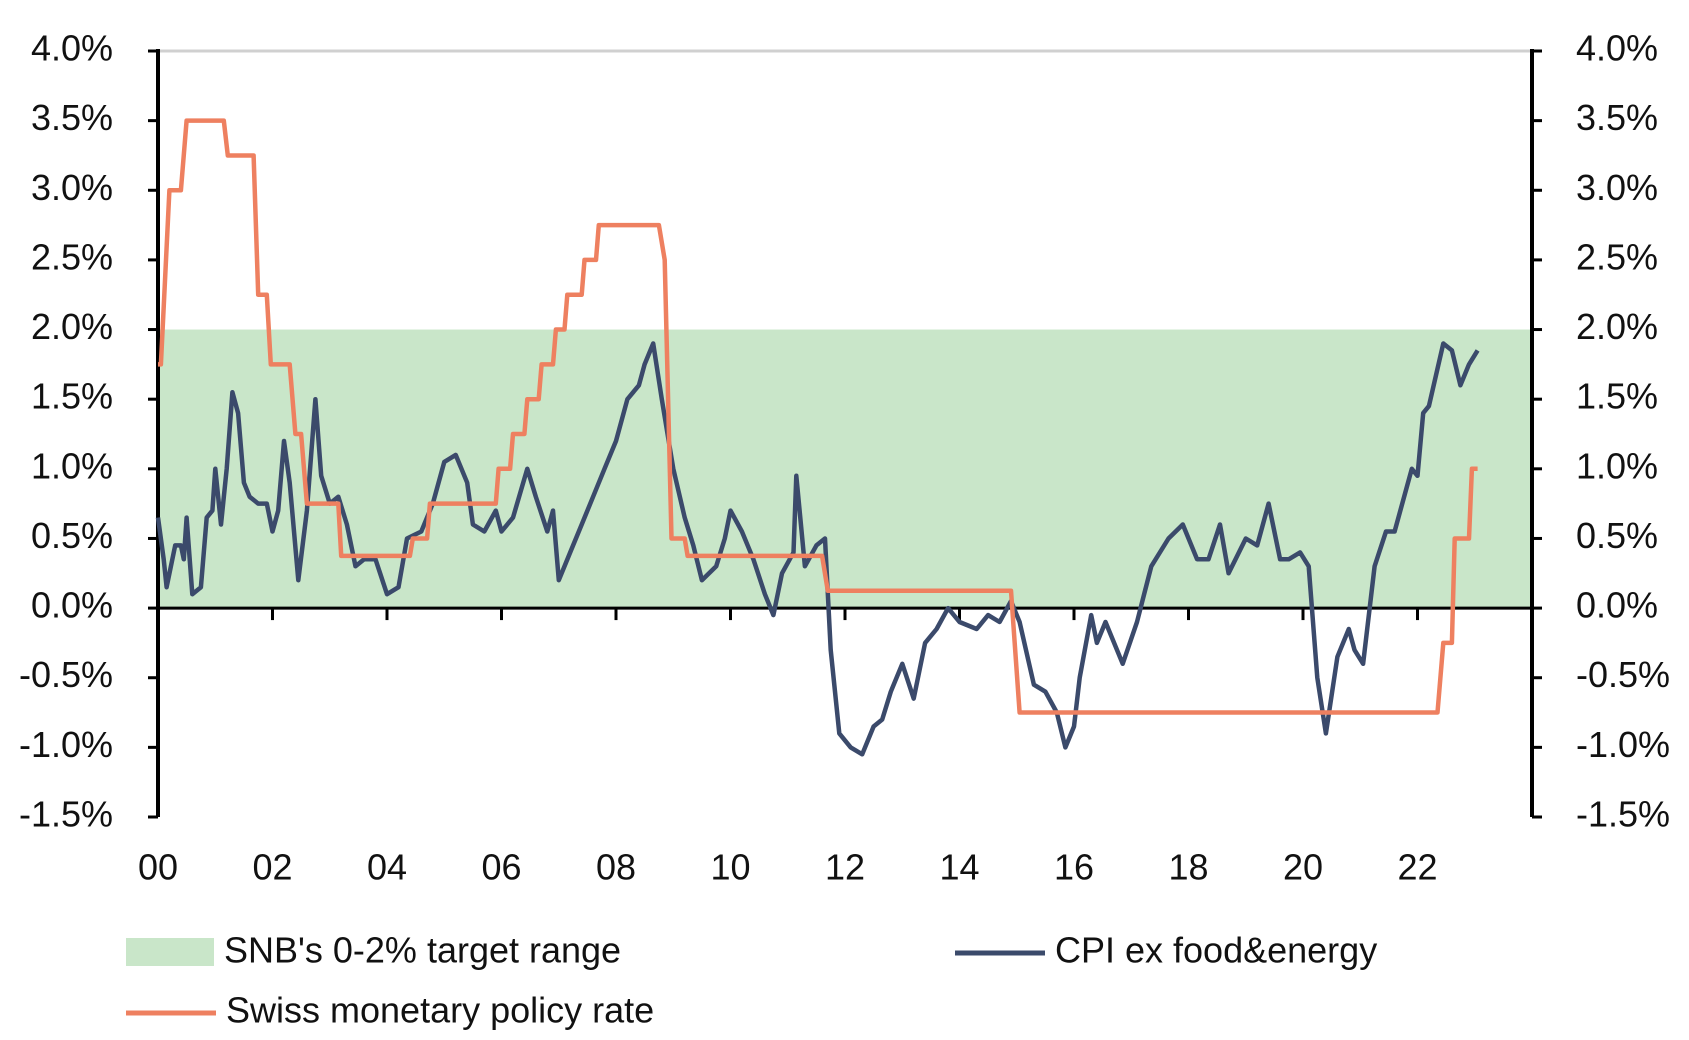  What do you see at coordinates (501, 867) in the screenshot?
I see `x-tick-label: 06` at bounding box center [501, 867].